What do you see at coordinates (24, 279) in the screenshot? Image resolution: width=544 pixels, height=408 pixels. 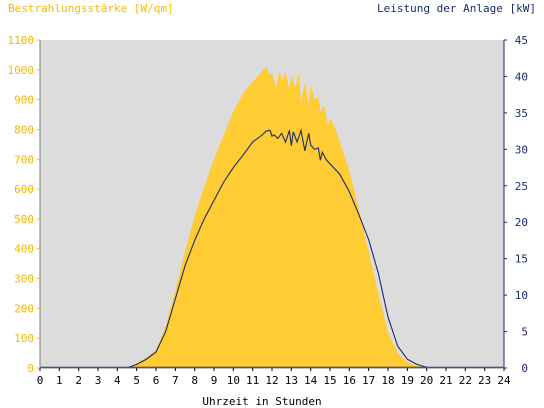 I see `left-tick-label: 300` at bounding box center [24, 279].